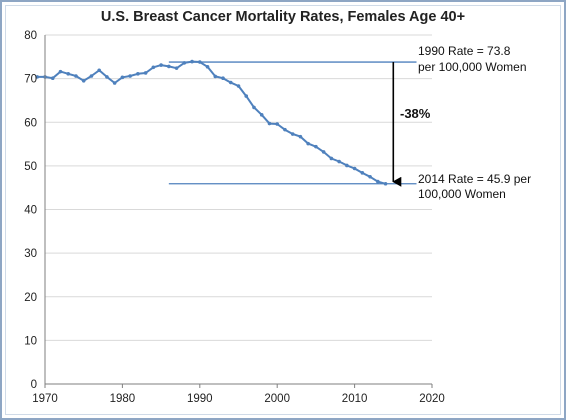 The height and width of the screenshot is (420, 566). What do you see at coordinates (122, 77) in the screenshot?
I see `data-point-1980` at bounding box center [122, 77].